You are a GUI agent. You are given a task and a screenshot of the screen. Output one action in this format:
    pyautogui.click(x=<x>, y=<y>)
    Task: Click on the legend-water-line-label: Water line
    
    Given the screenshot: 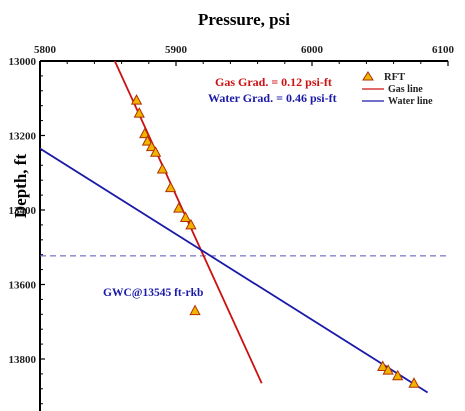 What is the action you would take?
    pyautogui.click(x=410, y=101)
    